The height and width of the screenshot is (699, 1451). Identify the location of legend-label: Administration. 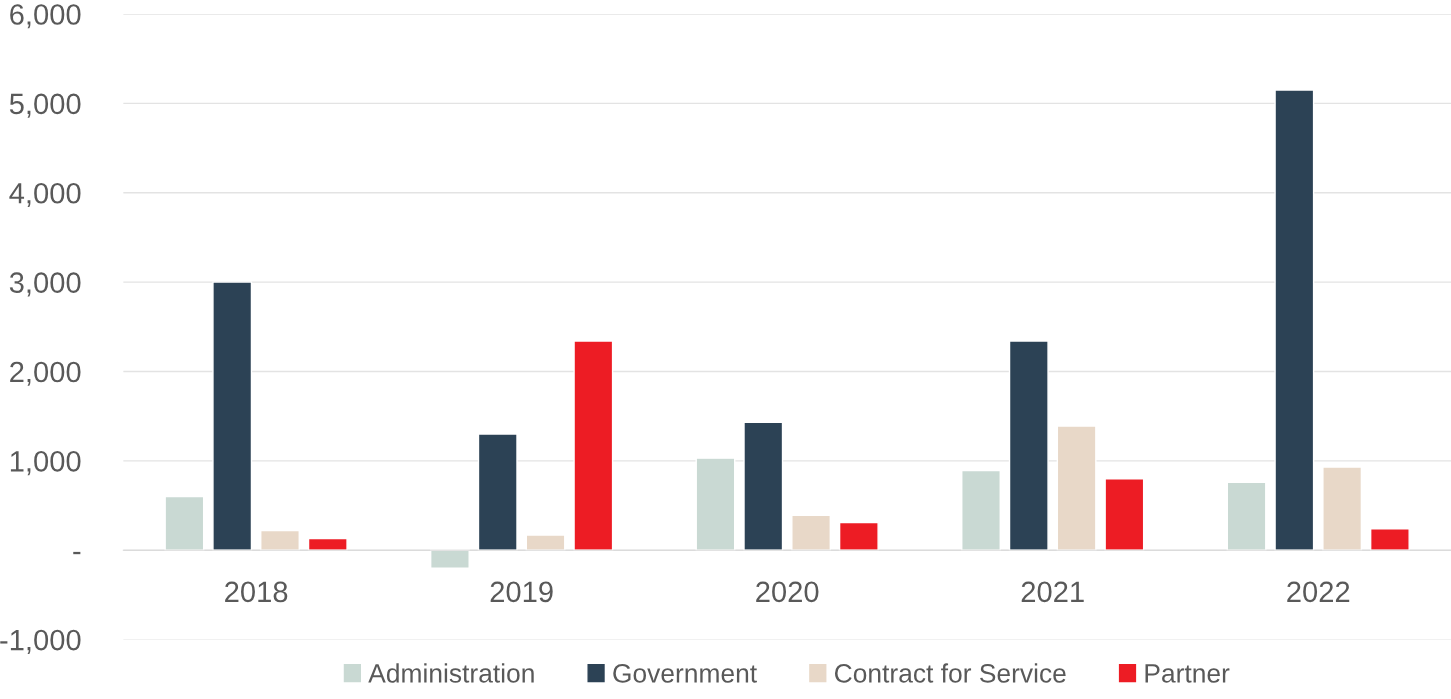
(451, 673).